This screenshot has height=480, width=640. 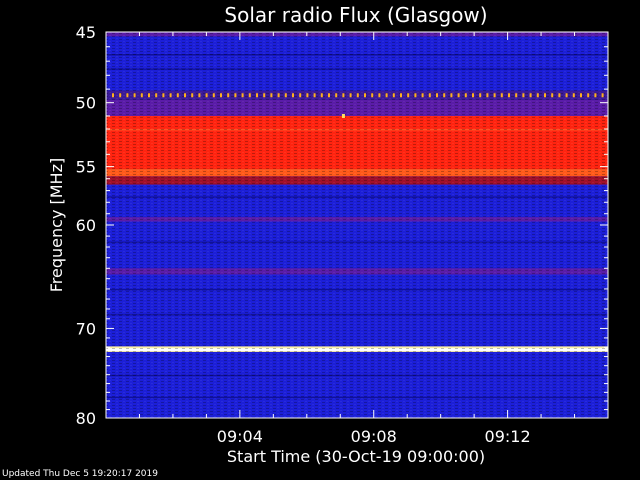 What do you see at coordinates (86, 167) in the screenshot?
I see `y-tick-label: 55` at bounding box center [86, 167].